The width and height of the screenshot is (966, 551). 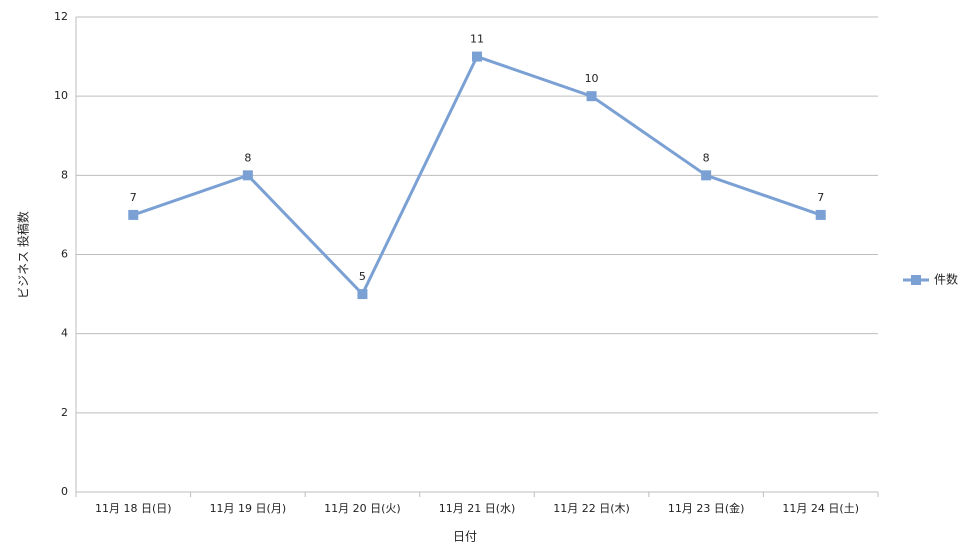 I want to click on data-label: 10, so click(x=592, y=78).